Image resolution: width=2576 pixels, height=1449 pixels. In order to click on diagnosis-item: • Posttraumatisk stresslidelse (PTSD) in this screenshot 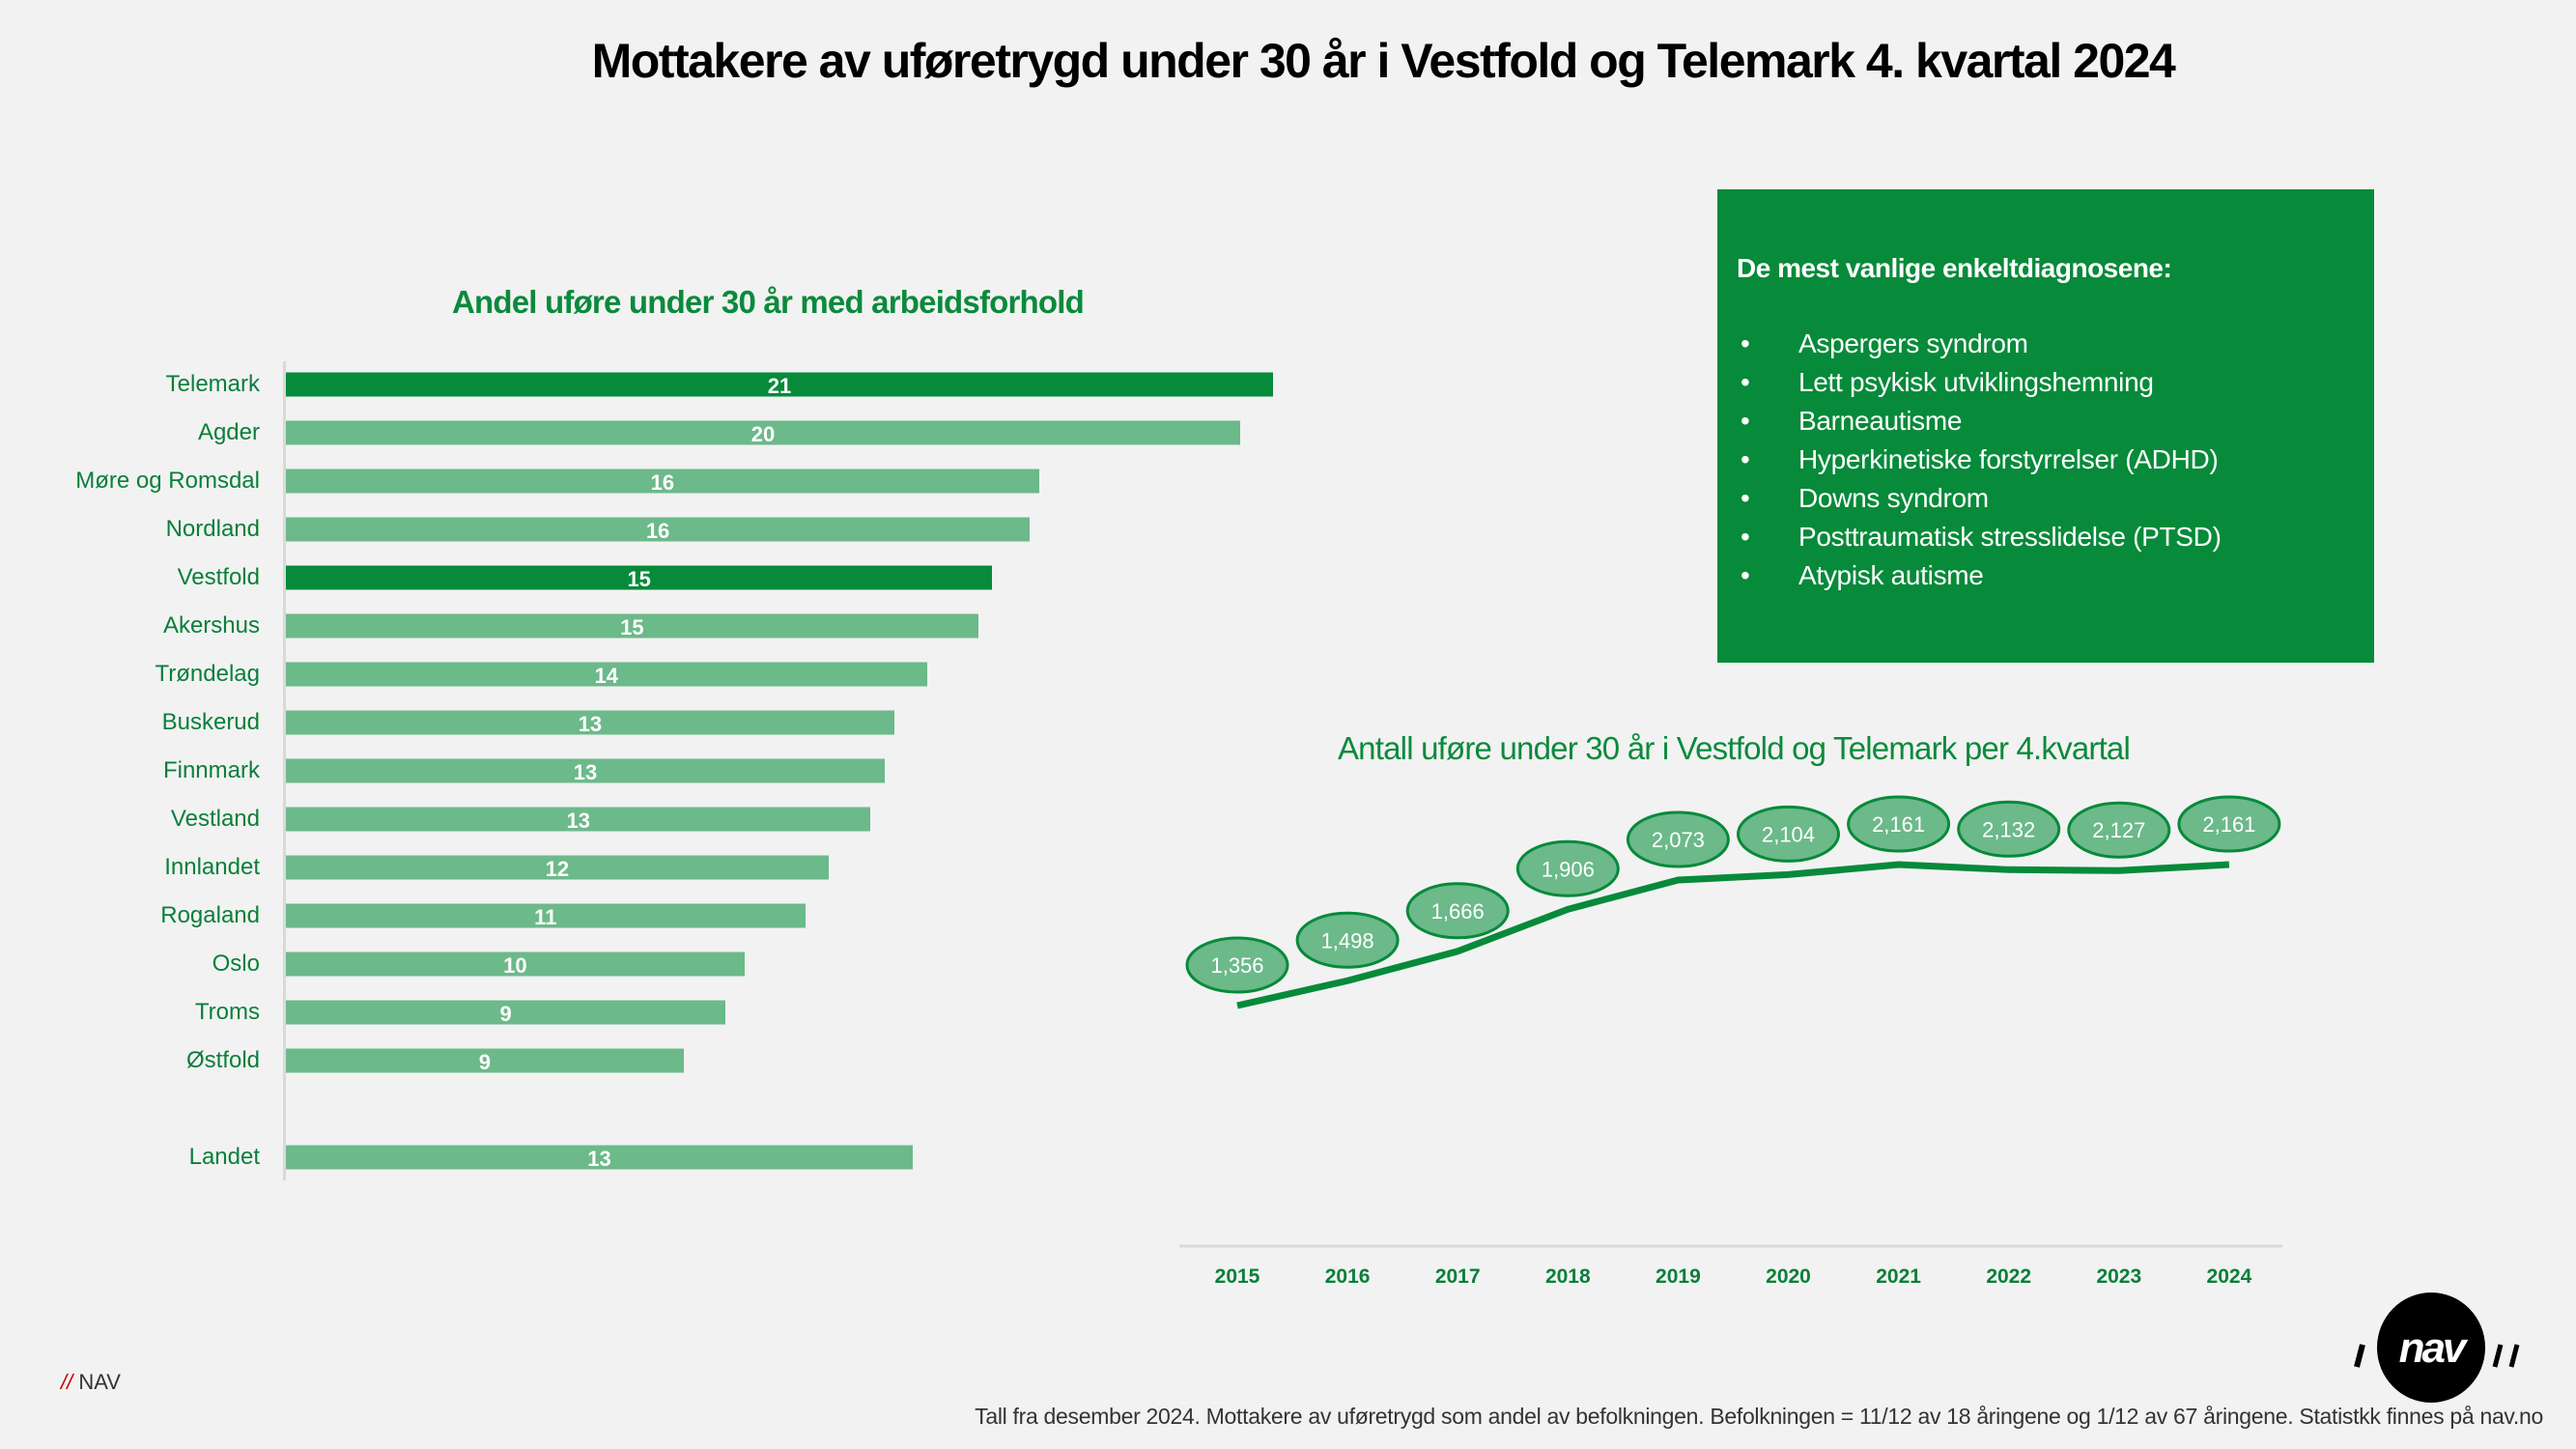, I will do `click(1982, 537)`.